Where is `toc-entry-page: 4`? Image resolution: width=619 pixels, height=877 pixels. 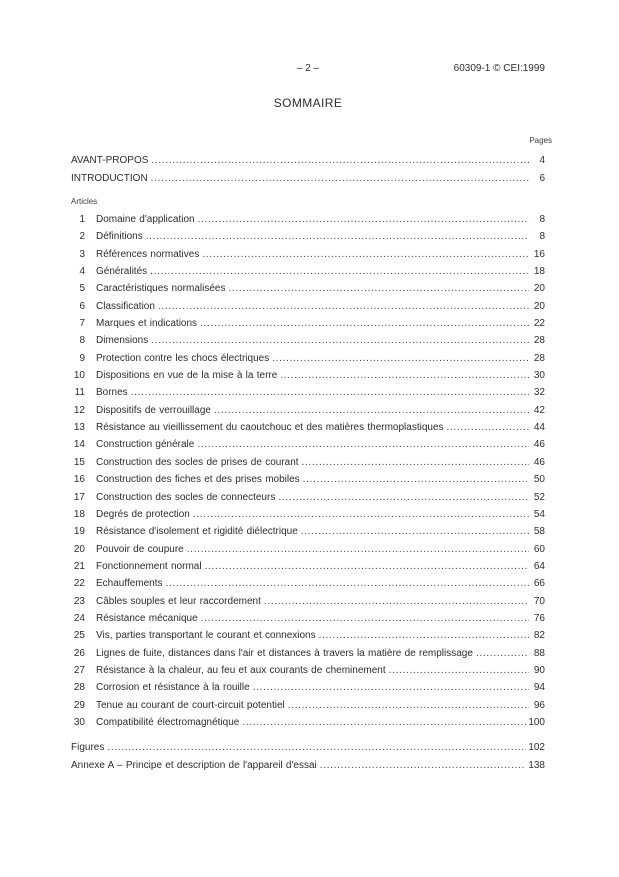 toc-entry-page: 4 is located at coordinates (542, 160).